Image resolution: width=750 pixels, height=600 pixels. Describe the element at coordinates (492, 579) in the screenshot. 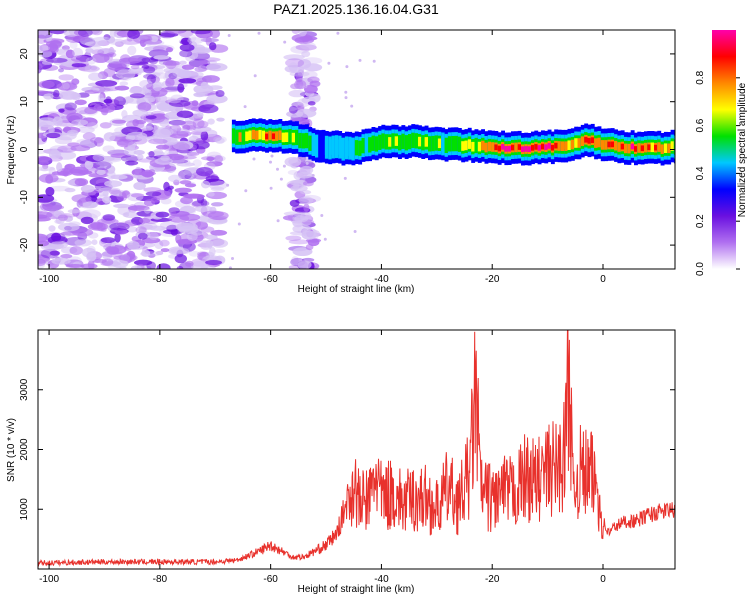

I see `x-tick-label: -20` at that location.